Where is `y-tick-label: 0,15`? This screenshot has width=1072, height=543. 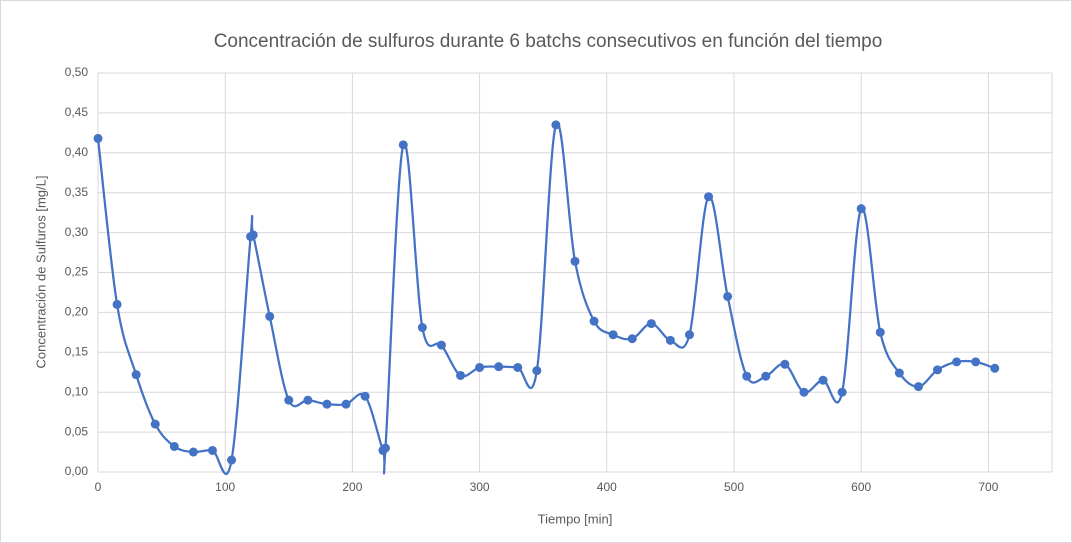
y-tick-label: 0,15 is located at coordinates (77, 351).